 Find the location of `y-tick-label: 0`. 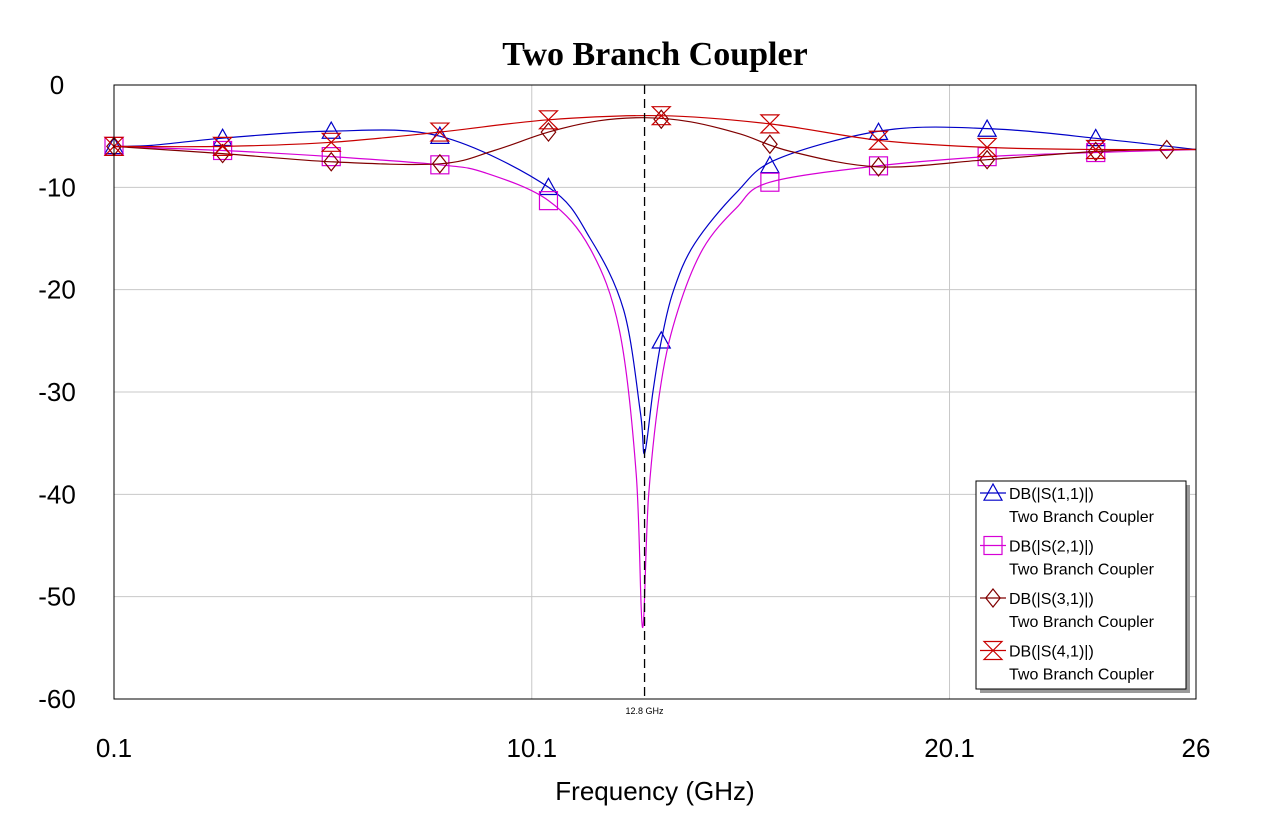

y-tick-label: 0 is located at coordinates (57, 85).